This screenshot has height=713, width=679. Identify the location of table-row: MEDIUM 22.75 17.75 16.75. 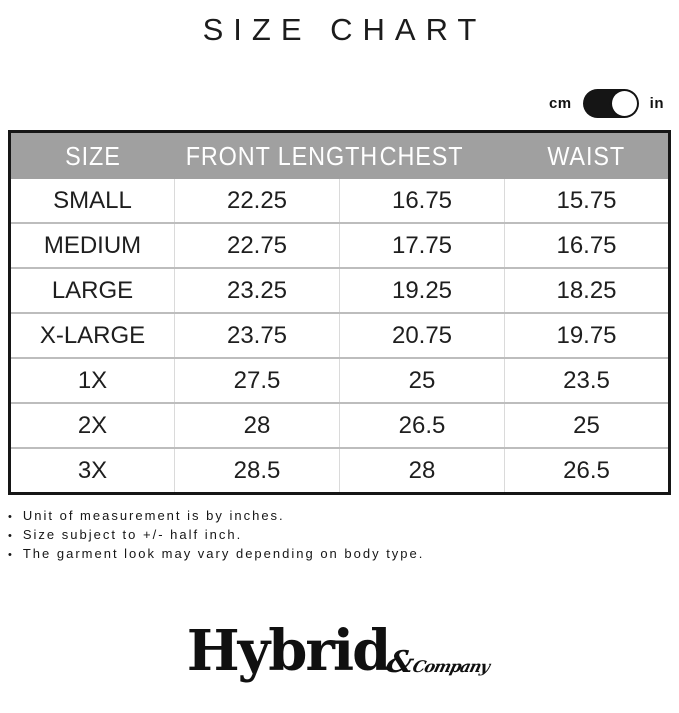
(339, 245).